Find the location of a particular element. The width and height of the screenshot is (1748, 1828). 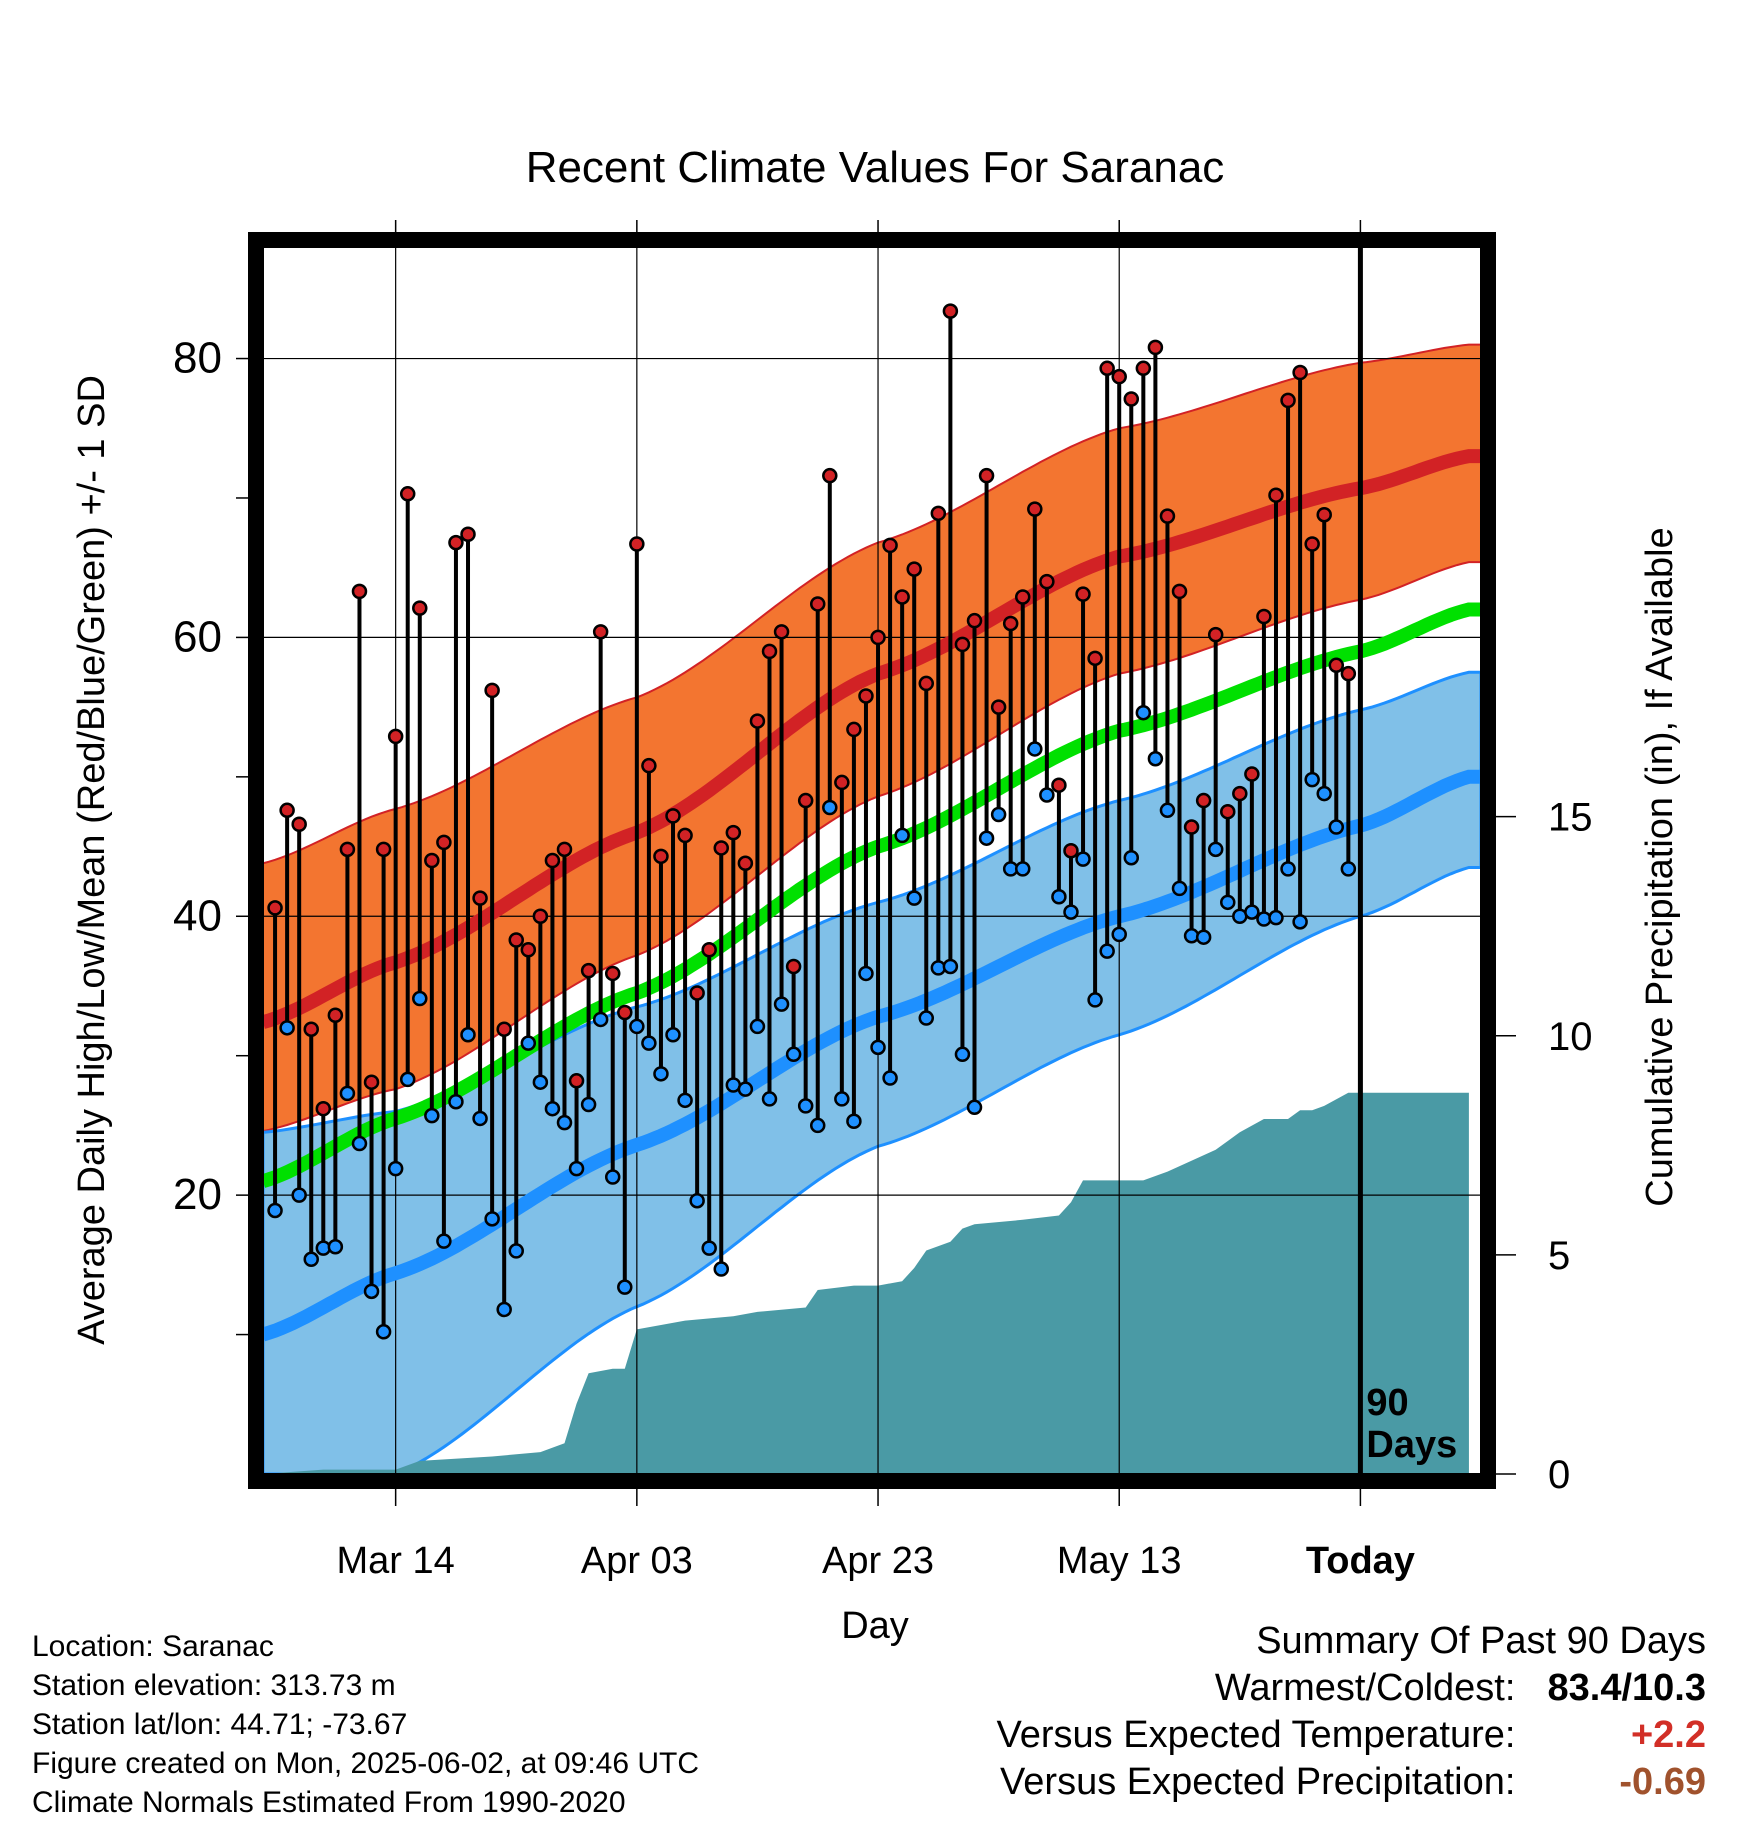

today-annotation-line2: Days is located at coordinates (1411, 1445).